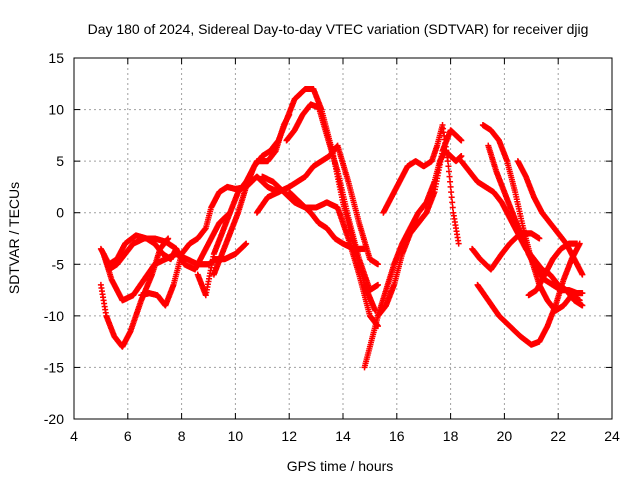 This screenshot has height=480, width=640. I want to click on x-tick-label: 10, so click(236, 436).